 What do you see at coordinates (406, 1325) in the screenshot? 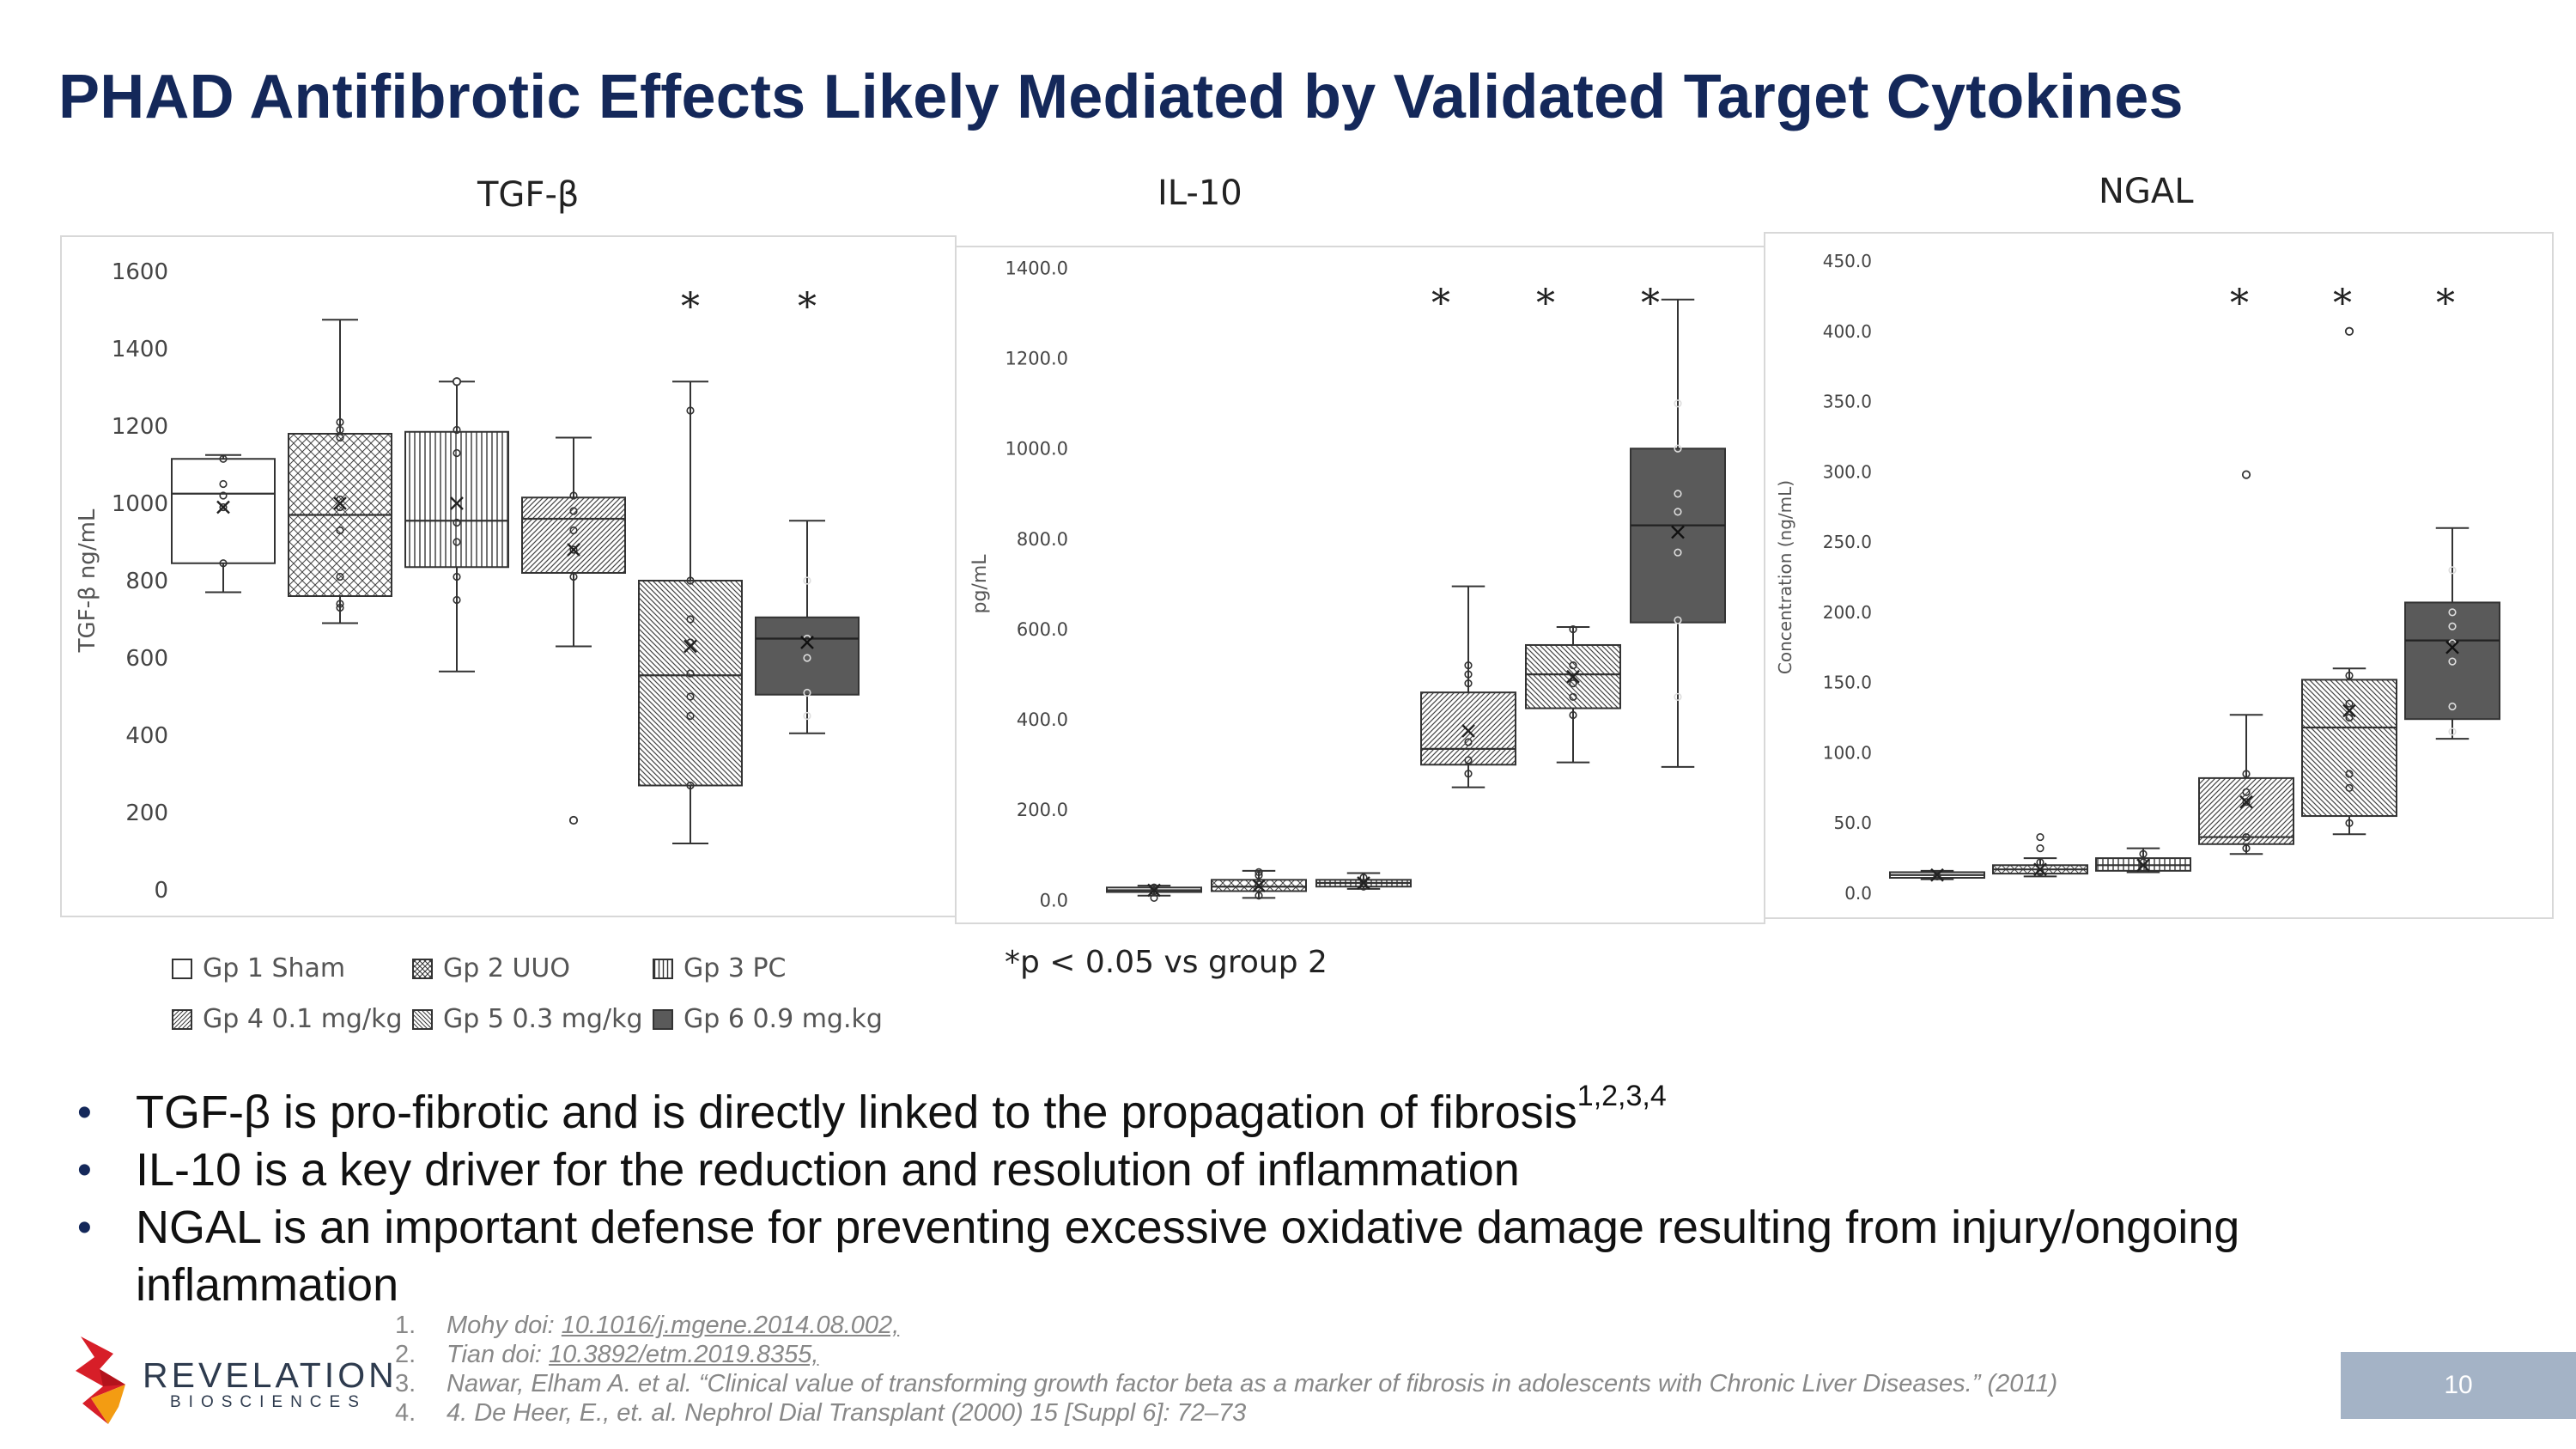
I see `reference-number: 1.` at bounding box center [406, 1325].